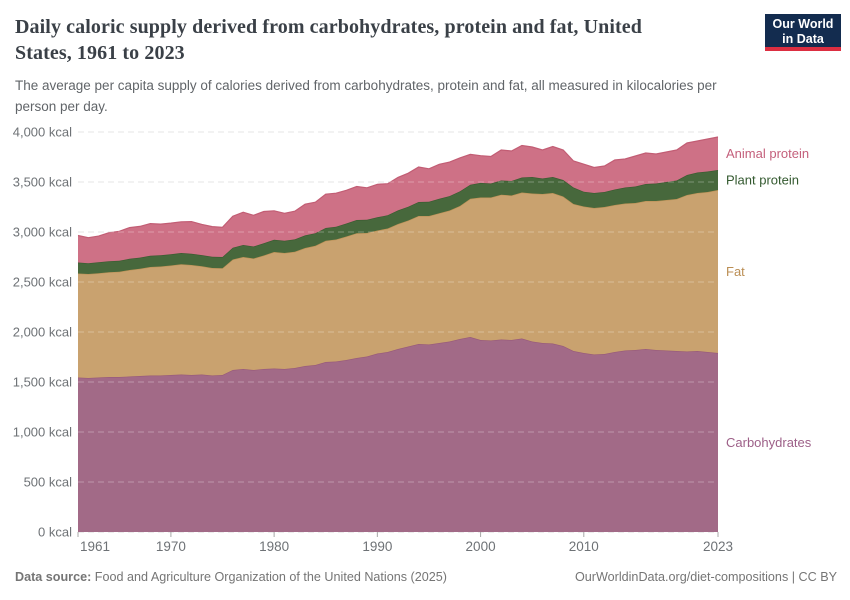  I want to click on x-tick-label: 1970, so click(171, 546).